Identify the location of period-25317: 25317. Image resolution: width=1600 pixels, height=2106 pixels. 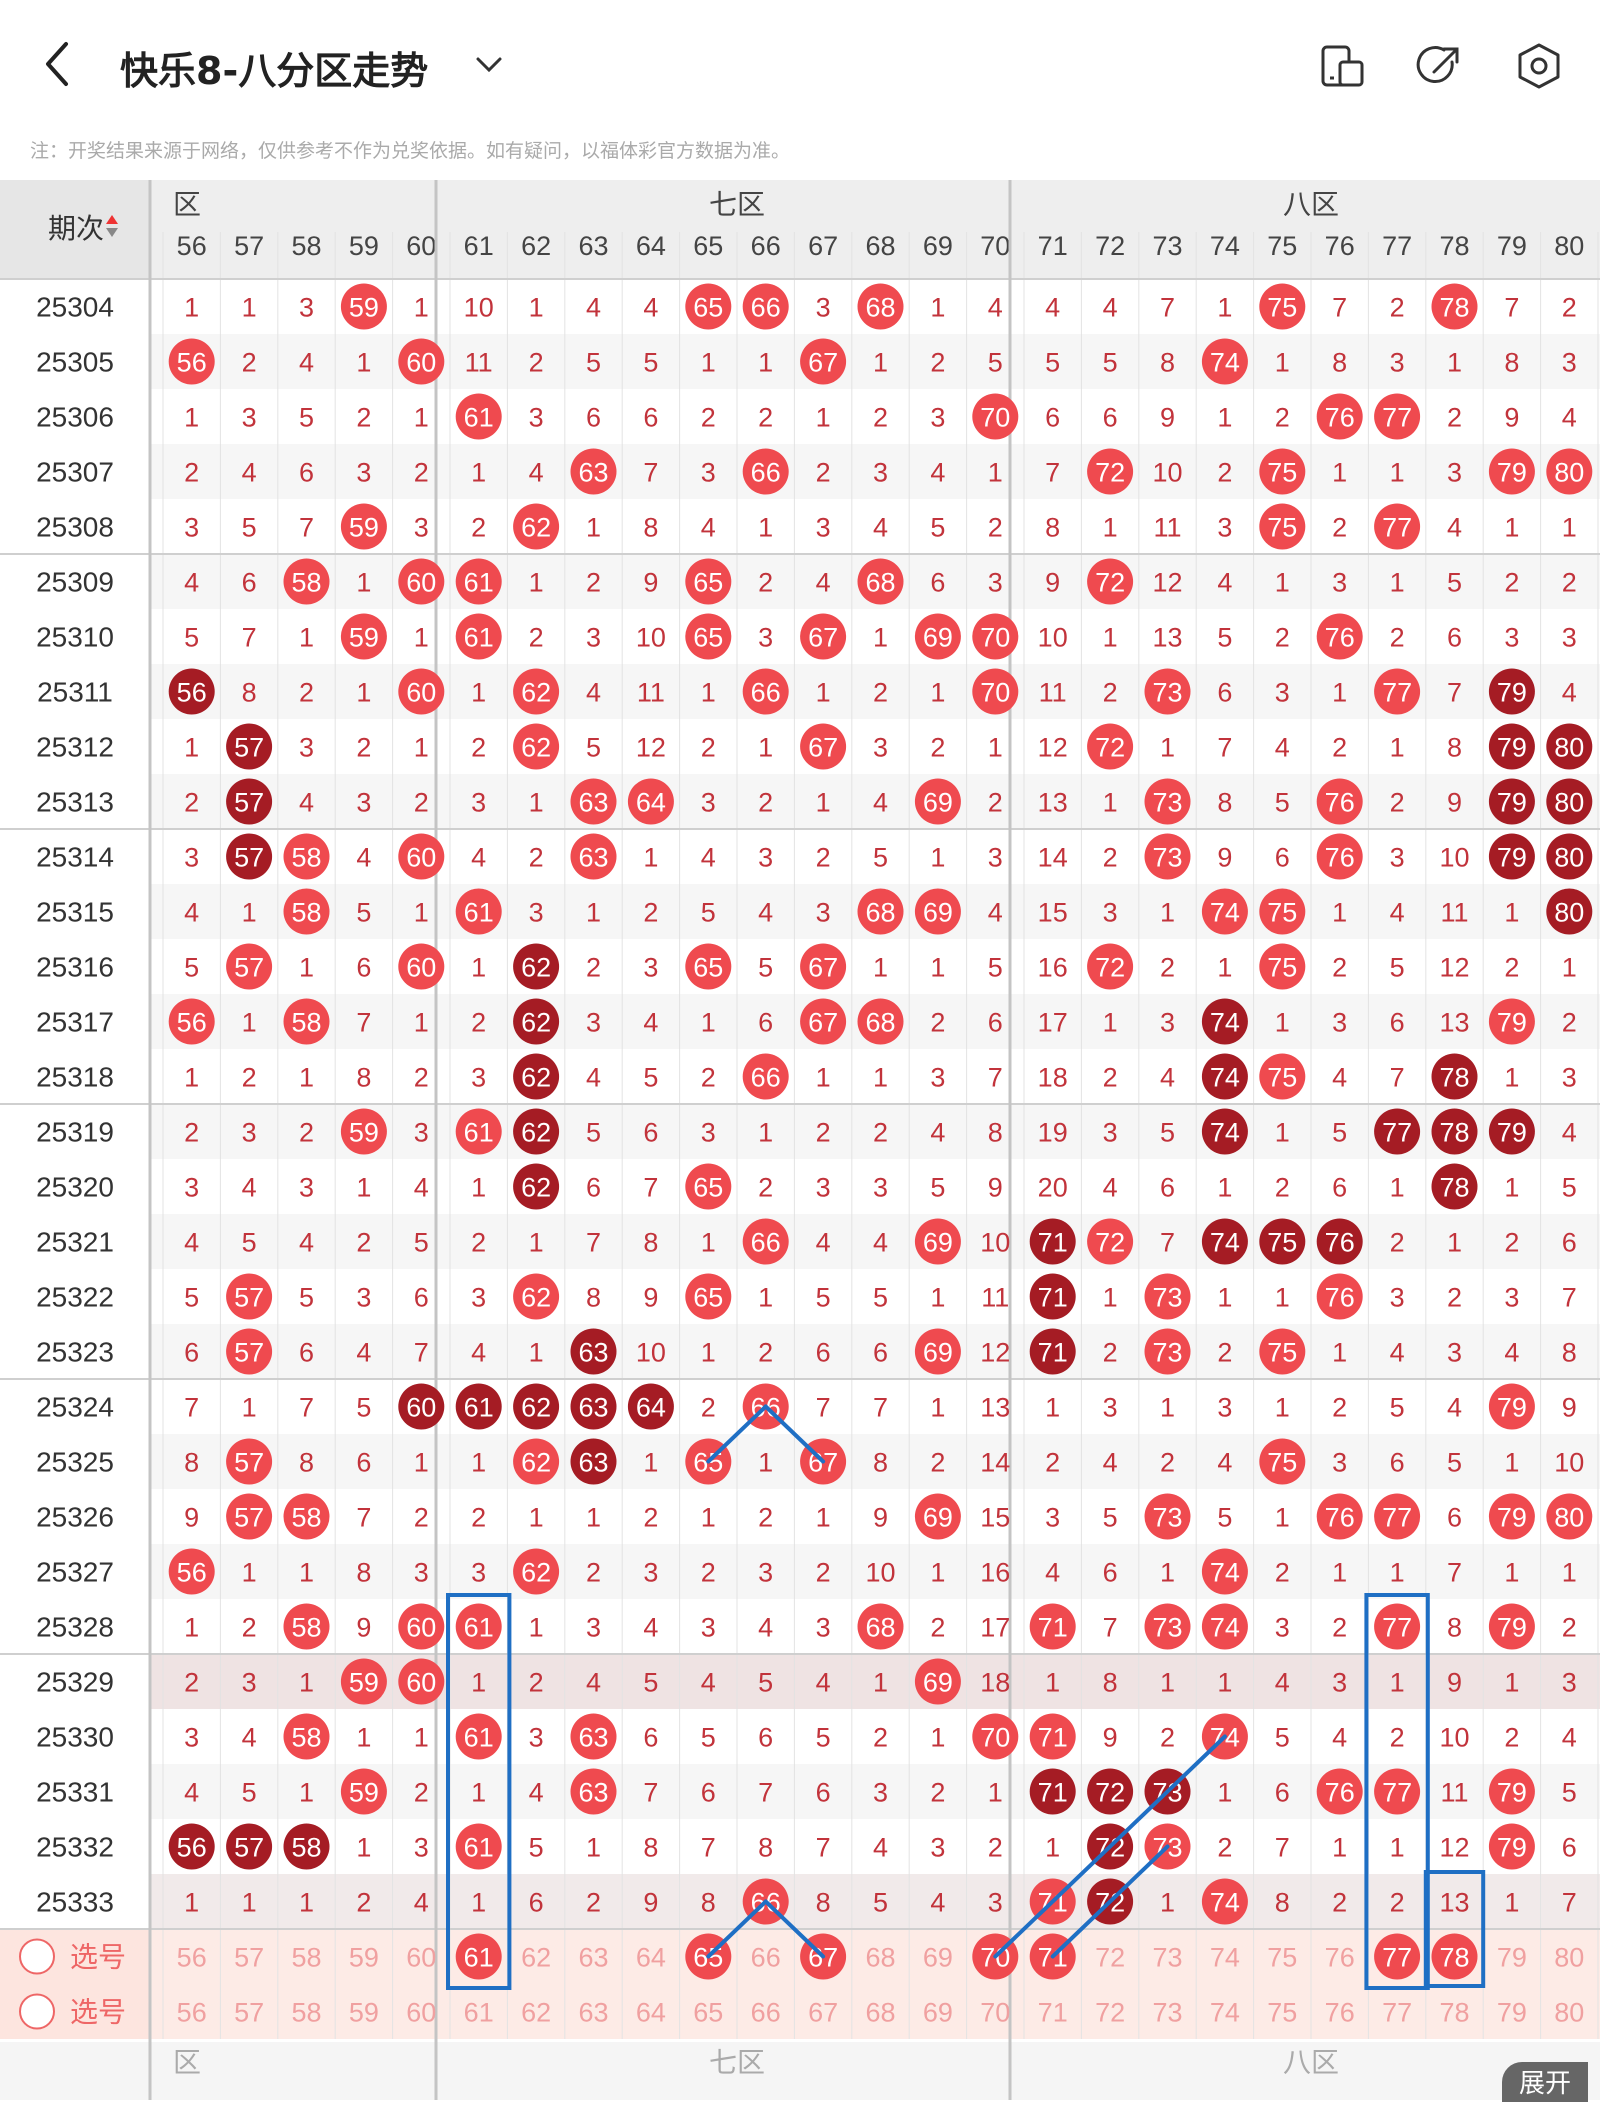
(75, 1022).